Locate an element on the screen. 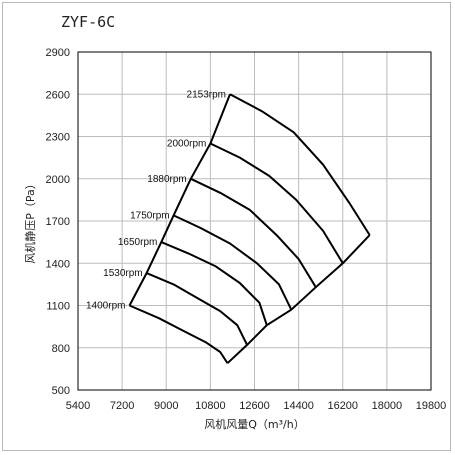  y-tick-label: 1100 is located at coordinates (58, 307).